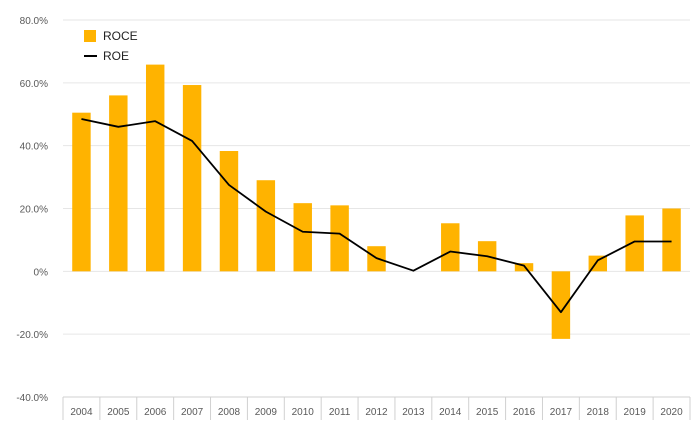 The image size is (700, 433). Describe the element at coordinates (229, 412) in the screenshot. I see `x-tick-label: 2008` at that location.